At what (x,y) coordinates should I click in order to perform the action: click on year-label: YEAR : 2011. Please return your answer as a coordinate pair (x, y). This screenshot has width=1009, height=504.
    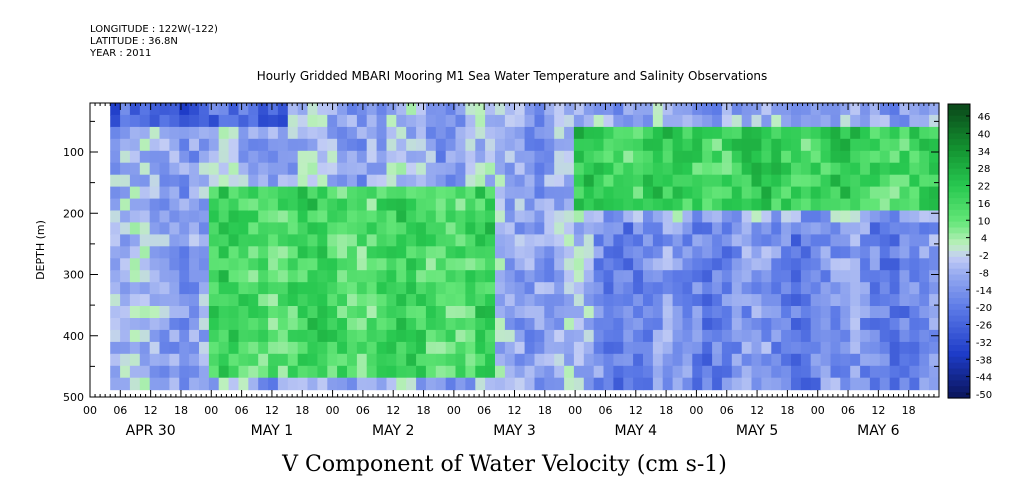
    Looking at the image, I should click on (121, 53).